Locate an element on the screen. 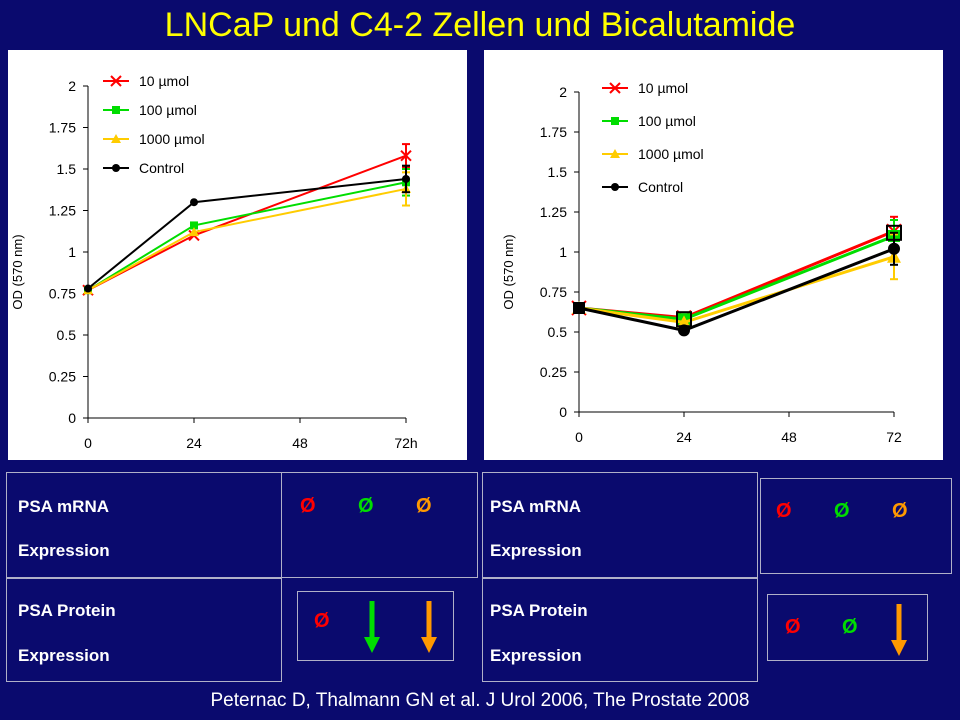 This screenshot has width=960, height=720. left-mrna-symbol-green: Ø is located at coordinates (366, 506).